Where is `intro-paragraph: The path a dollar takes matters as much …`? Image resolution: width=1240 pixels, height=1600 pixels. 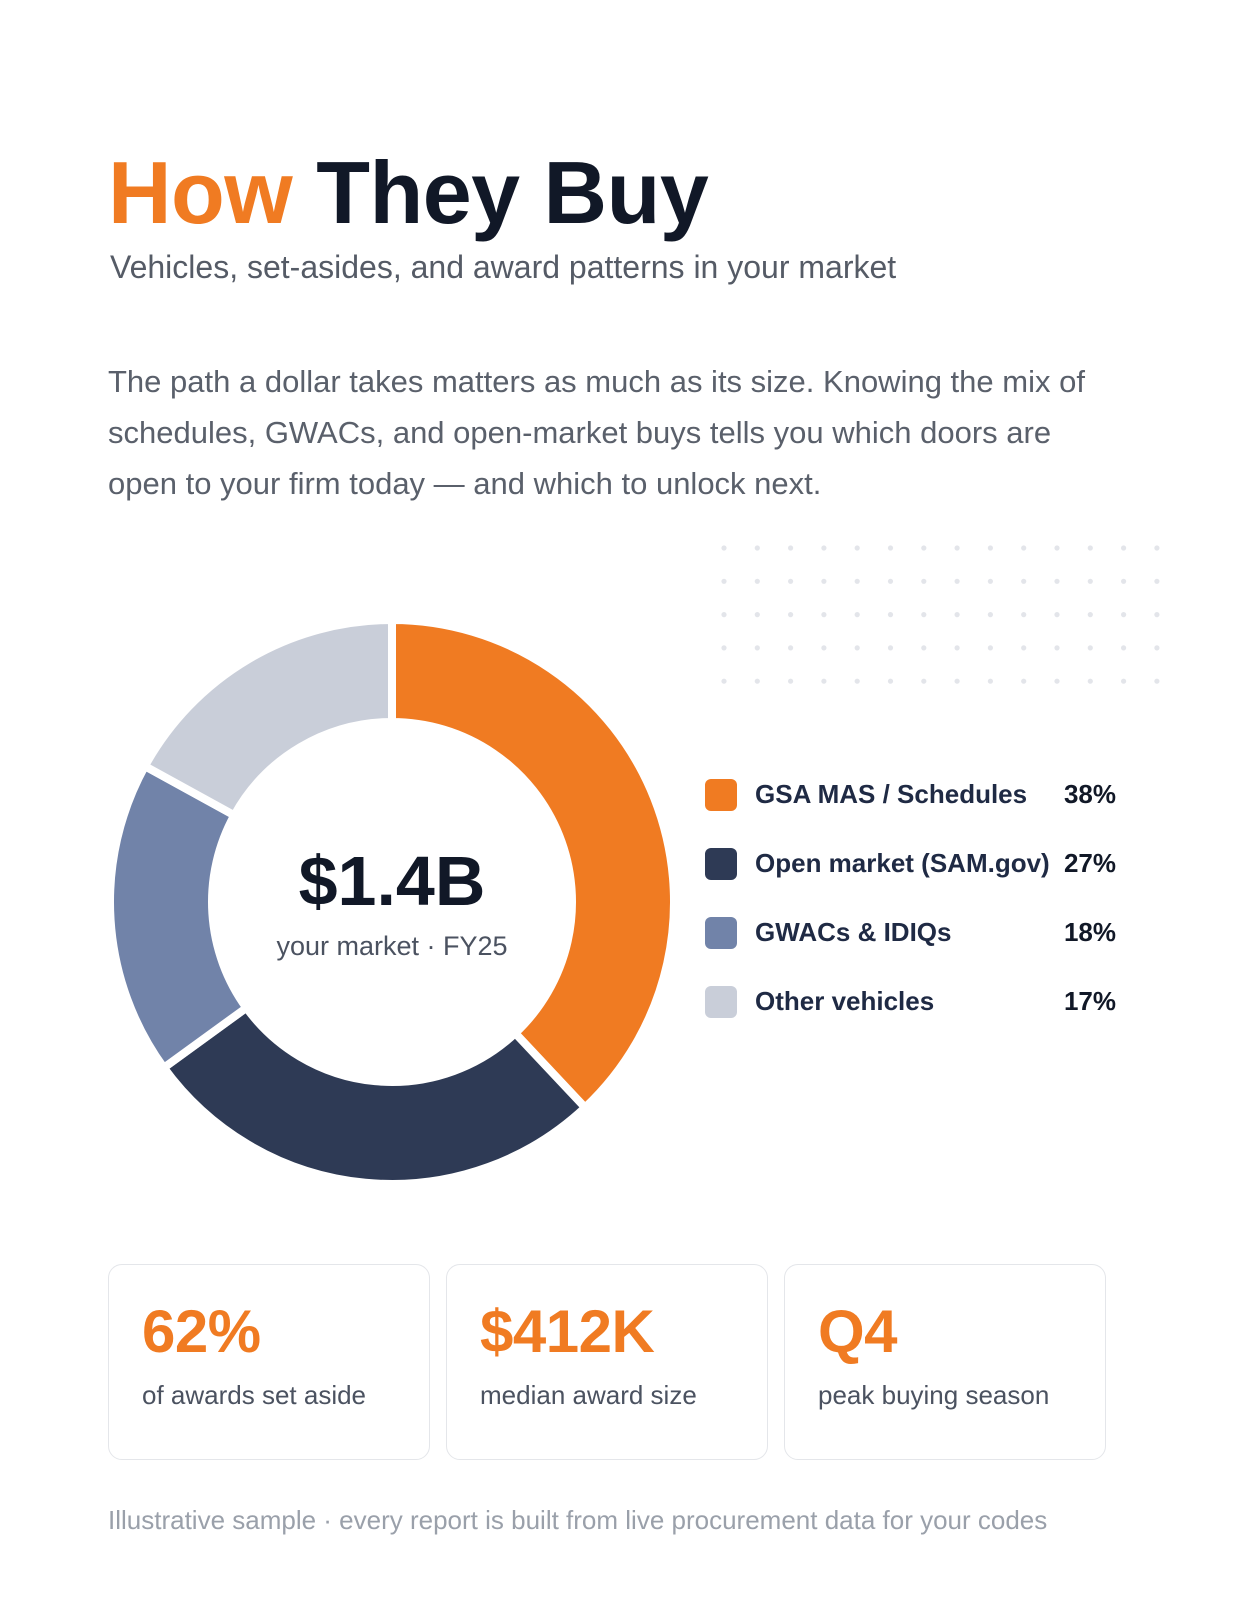 intro-paragraph: The path a dollar takes matters as much … is located at coordinates (596, 432).